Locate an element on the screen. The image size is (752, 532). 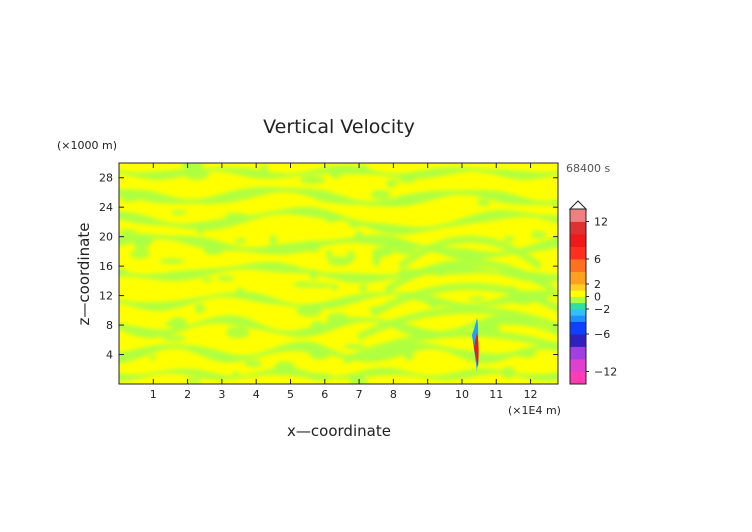
x-tick-label: 4 is located at coordinates (256, 394).